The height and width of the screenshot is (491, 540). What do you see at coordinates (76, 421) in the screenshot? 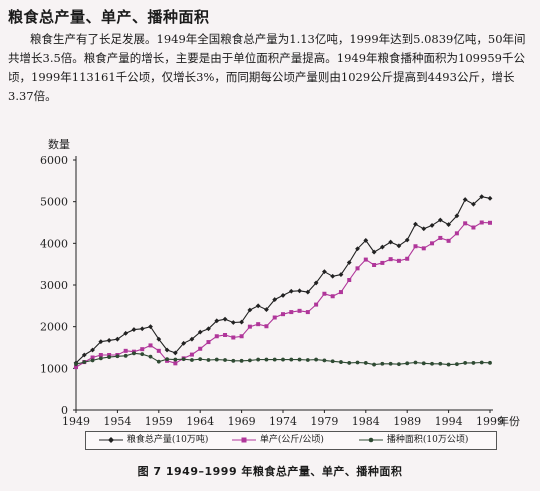
I see `x-tick-label: 1949` at bounding box center [76, 421].